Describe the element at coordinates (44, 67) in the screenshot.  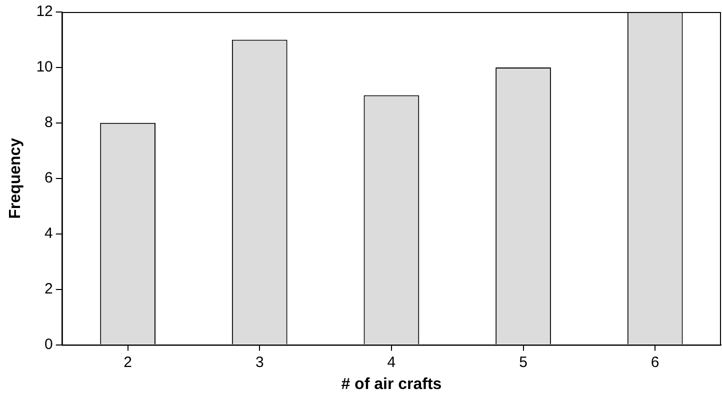
I see `y-tick-label: 10` at that location.